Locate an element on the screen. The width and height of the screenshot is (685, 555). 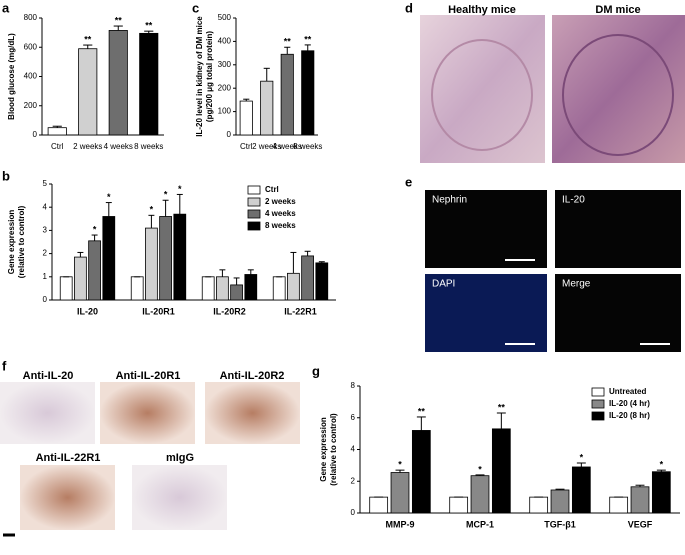
x-tick-label: 4 weeks is located at coordinates (287, 146).